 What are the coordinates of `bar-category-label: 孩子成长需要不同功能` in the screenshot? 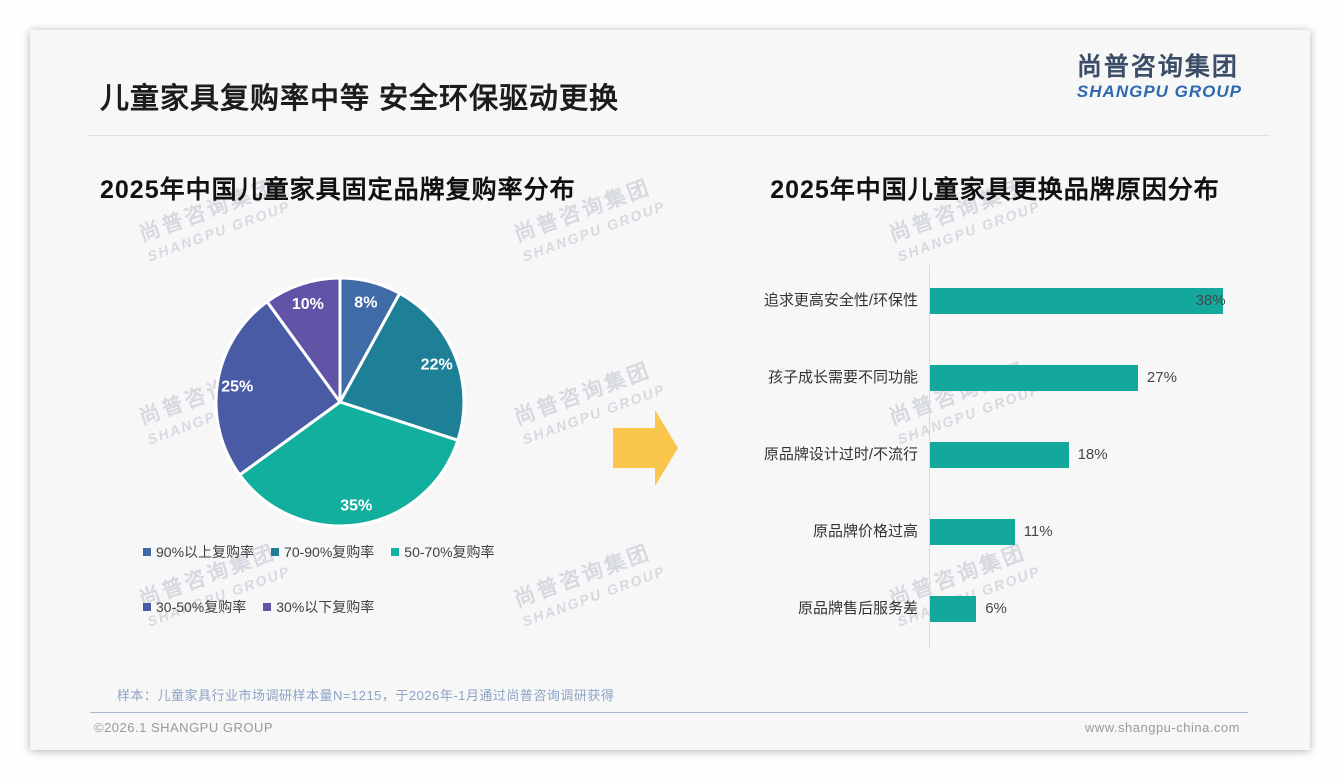 It's located at (842, 377).